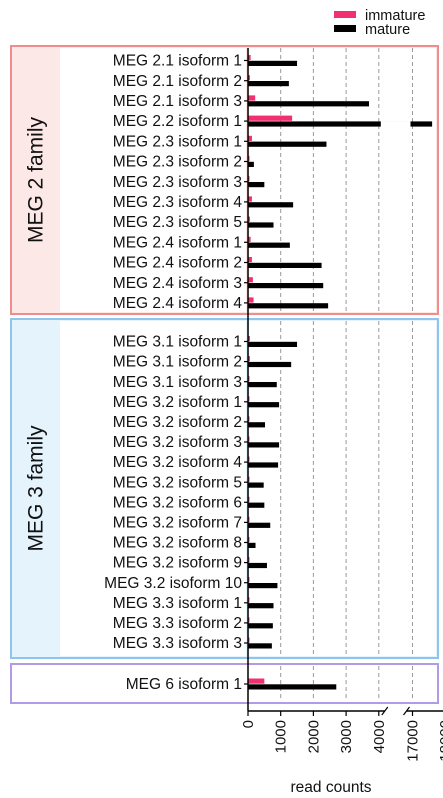  Describe the element at coordinates (178, 462) in the screenshot. I see `category-label: MEG 3.2 isoform 4` at that location.